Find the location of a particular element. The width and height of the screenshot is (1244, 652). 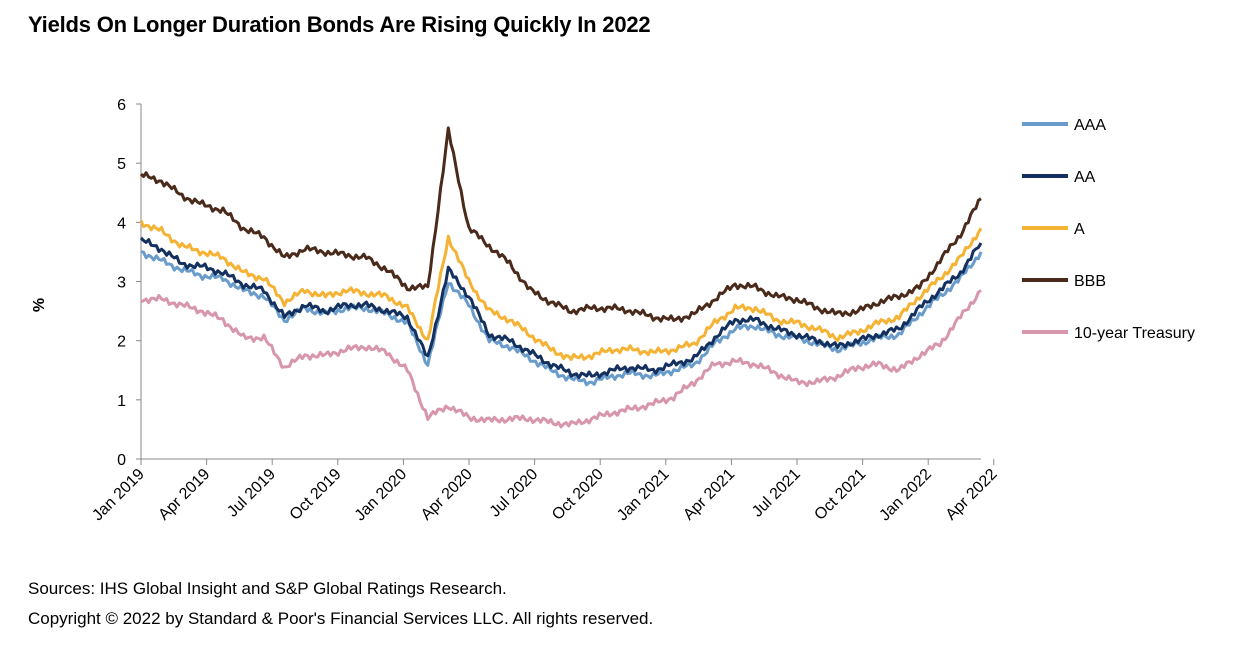

x-tick-label: Jul 2019 is located at coordinates (251, 493).